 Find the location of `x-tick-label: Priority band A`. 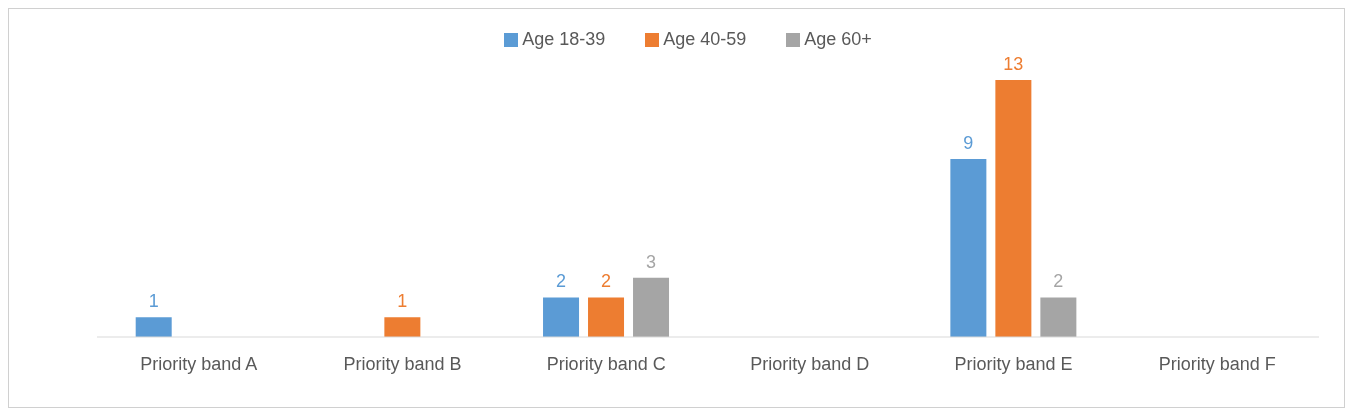

x-tick-label: Priority band A is located at coordinates (199, 363).